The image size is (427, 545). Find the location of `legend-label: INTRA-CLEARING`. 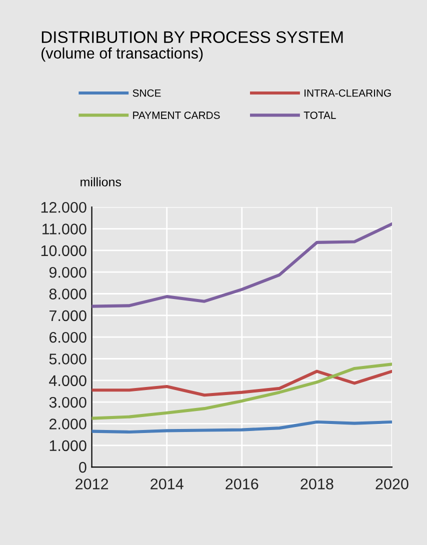

legend-label: INTRA-CLEARING is located at coordinates (347, 93).